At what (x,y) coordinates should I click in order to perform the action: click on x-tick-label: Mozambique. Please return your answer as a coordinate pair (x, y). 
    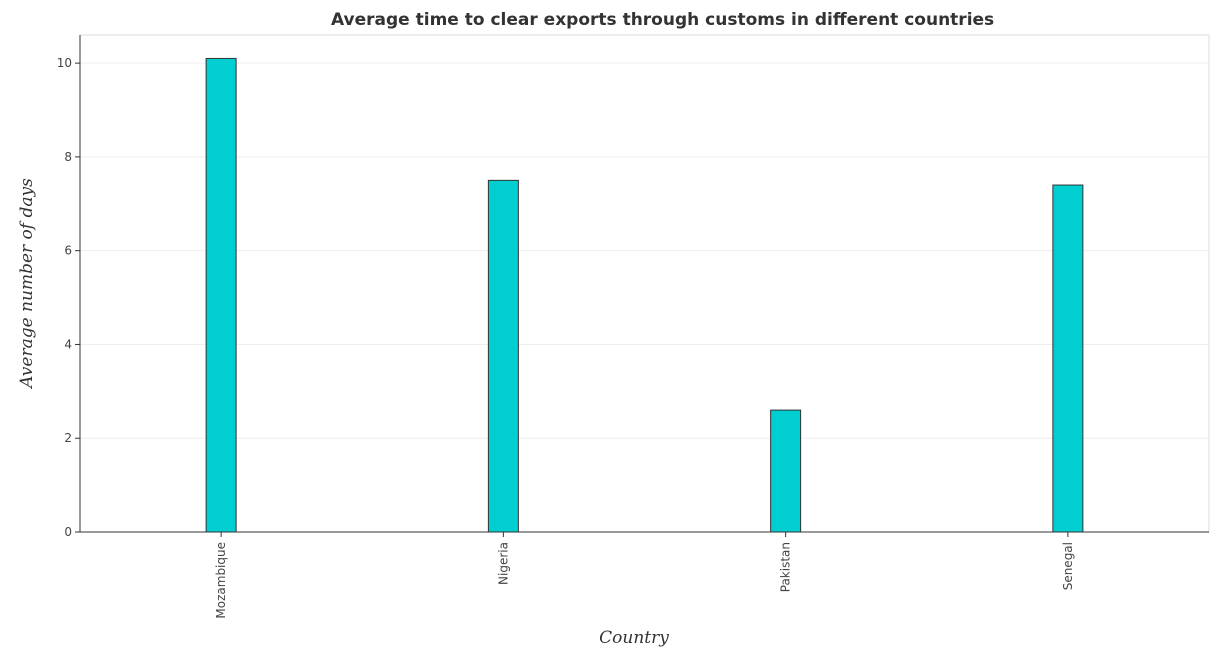
    Looking at the image, I should click on (221, 580).